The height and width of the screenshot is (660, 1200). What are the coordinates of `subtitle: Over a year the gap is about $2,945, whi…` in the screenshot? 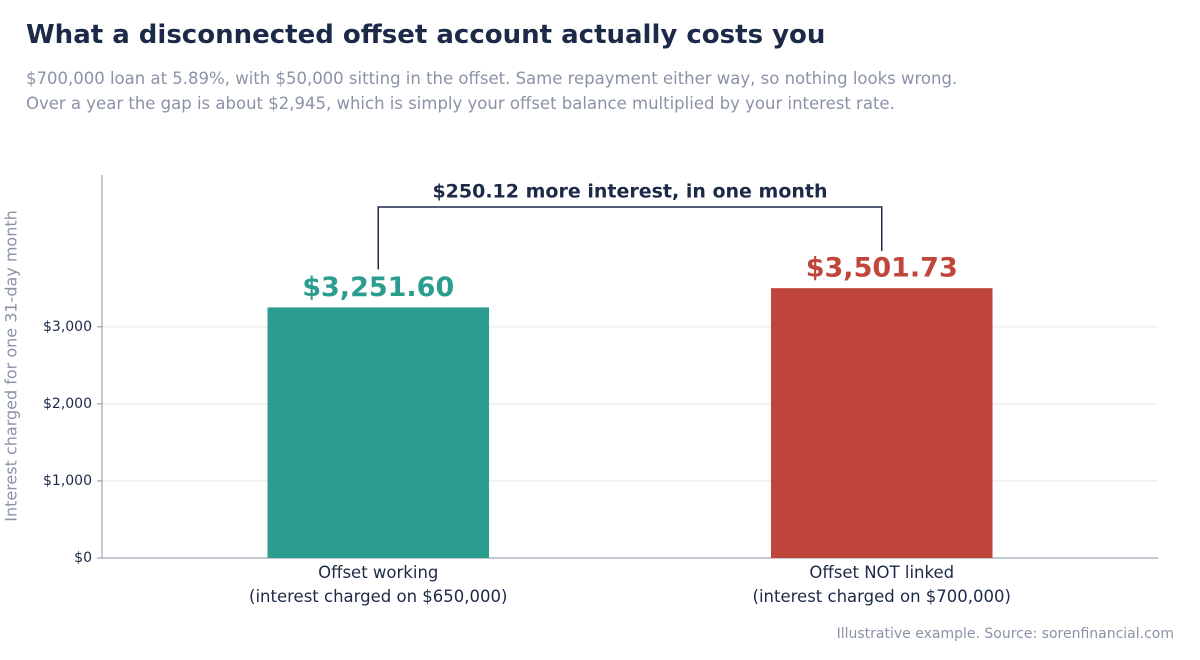 It's located at (460, 103).